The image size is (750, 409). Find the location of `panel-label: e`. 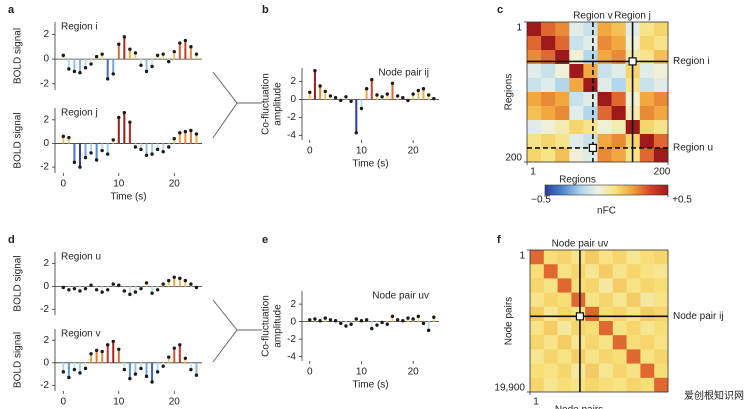

panel-label: e is located at coordinates (265, 240).